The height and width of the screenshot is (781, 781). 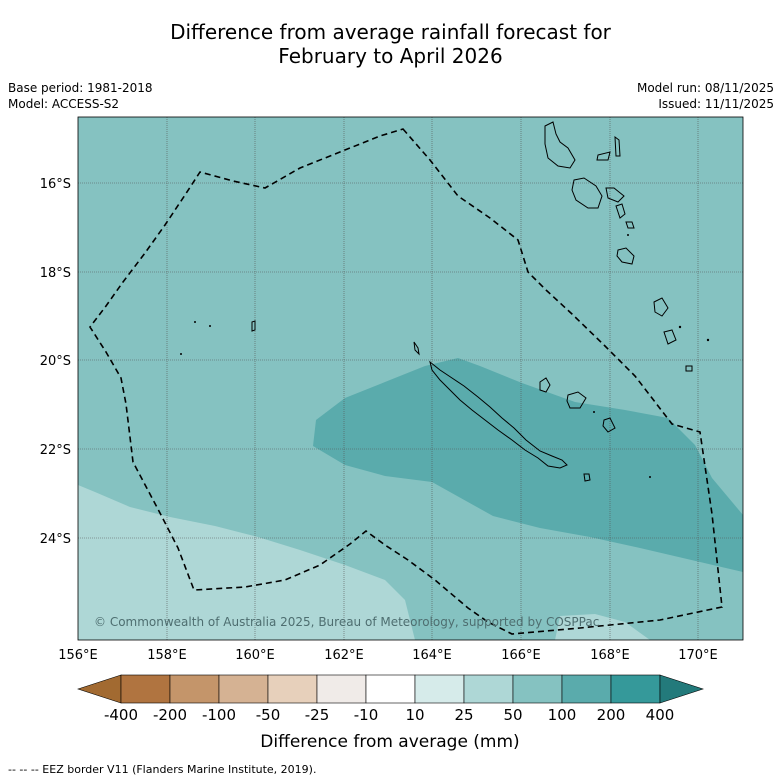 What do you see at coordinates (268, 715) in the screenshot?
I see `colorbar-tick: -50` at bounding box center [268, 715].